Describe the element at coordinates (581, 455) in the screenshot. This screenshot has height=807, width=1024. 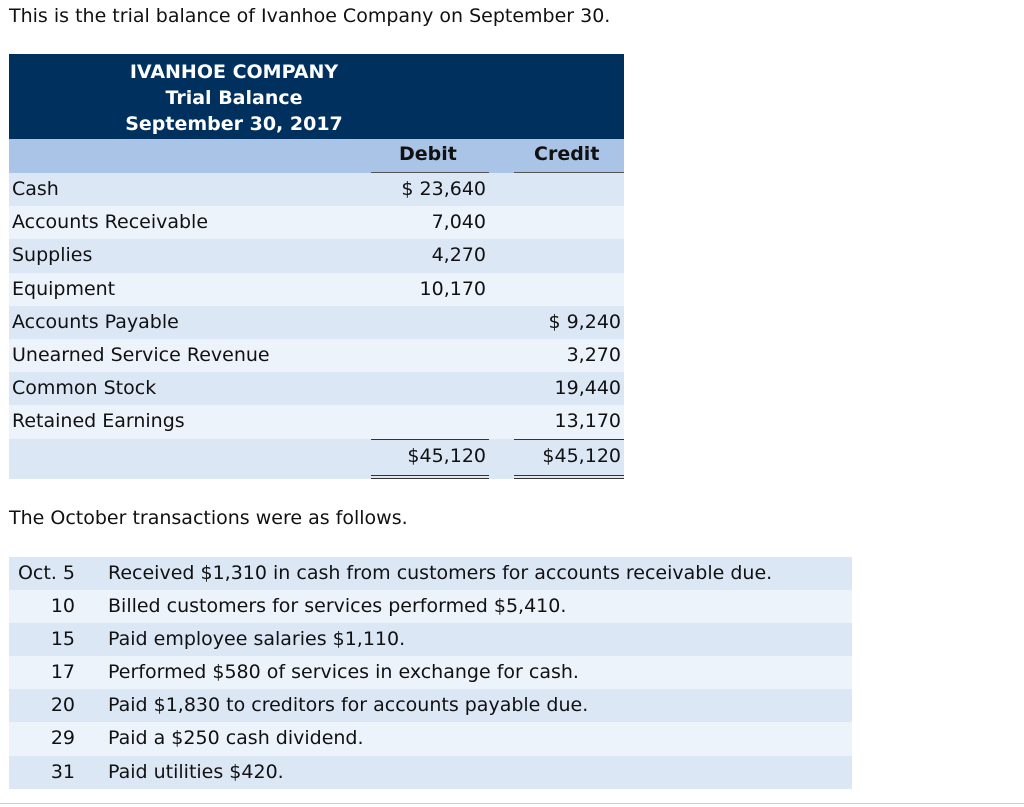
I see `credit-total: $45,120` at that location.